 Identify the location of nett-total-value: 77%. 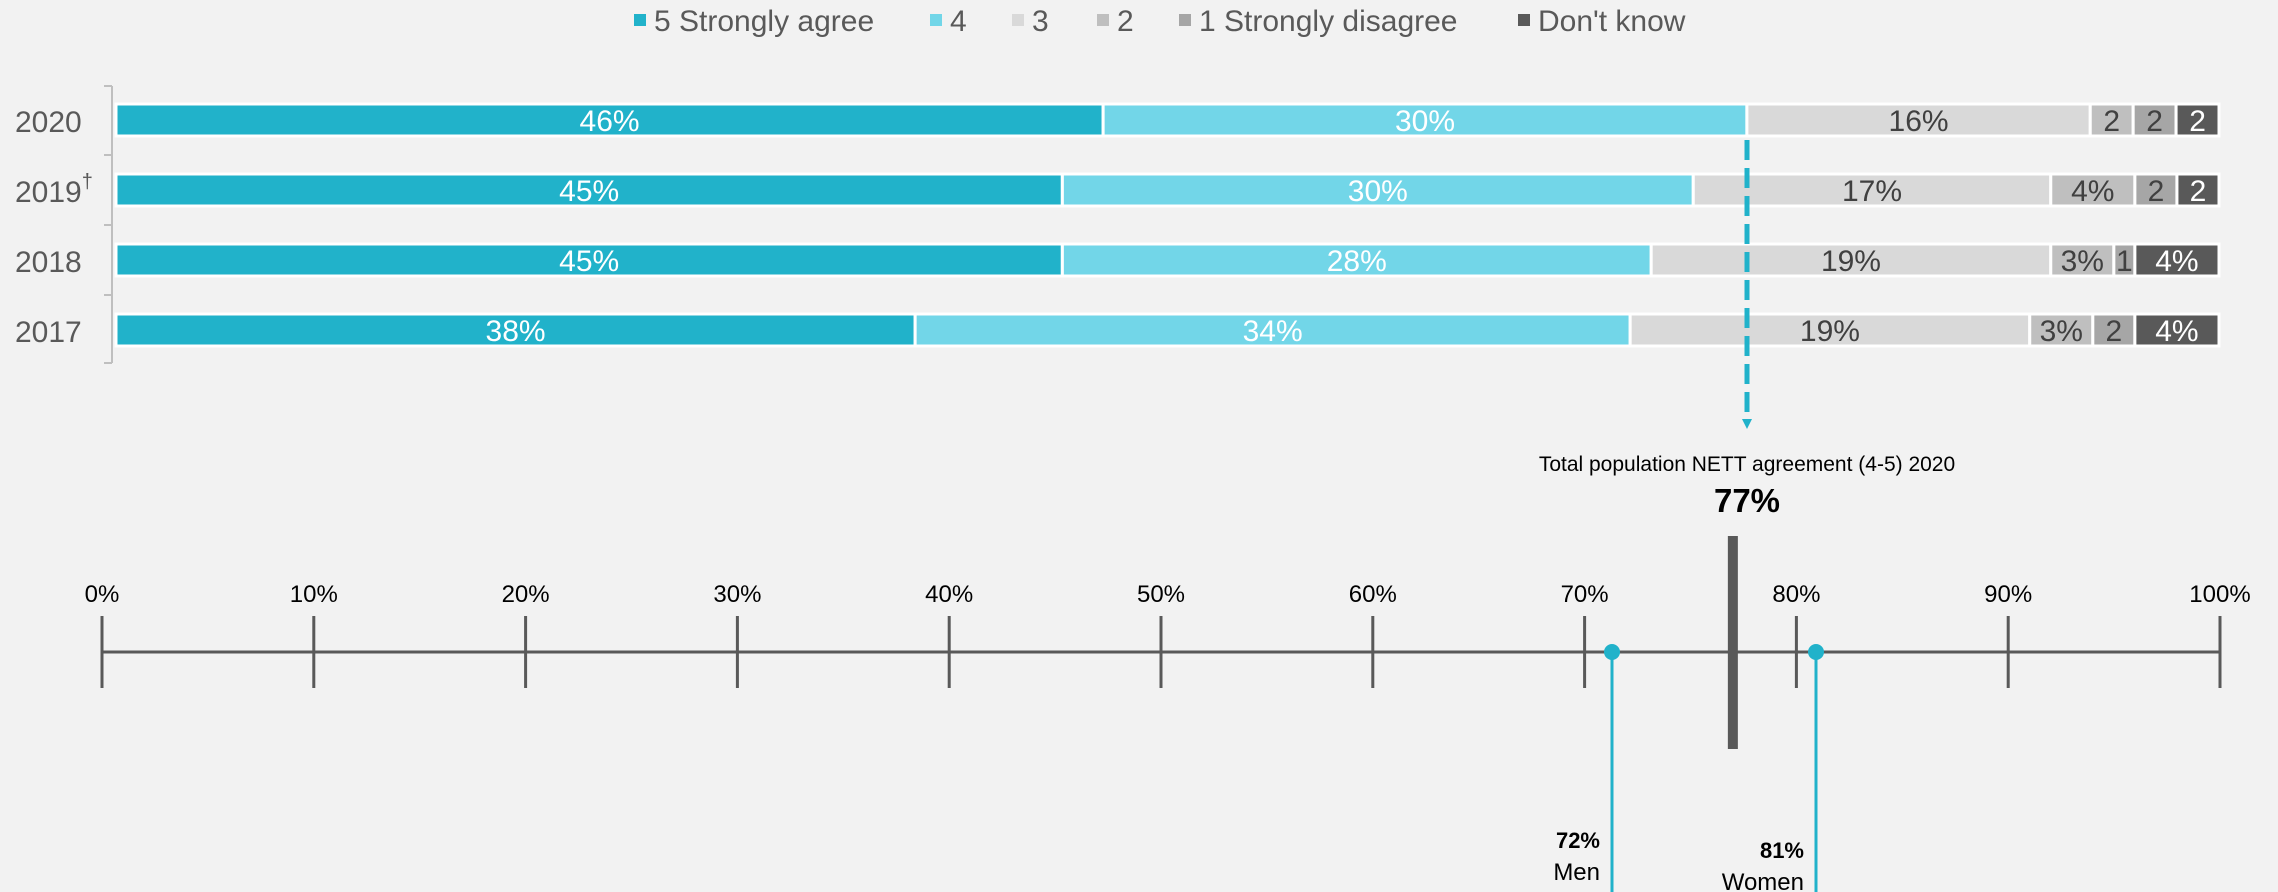
(1747, 500).